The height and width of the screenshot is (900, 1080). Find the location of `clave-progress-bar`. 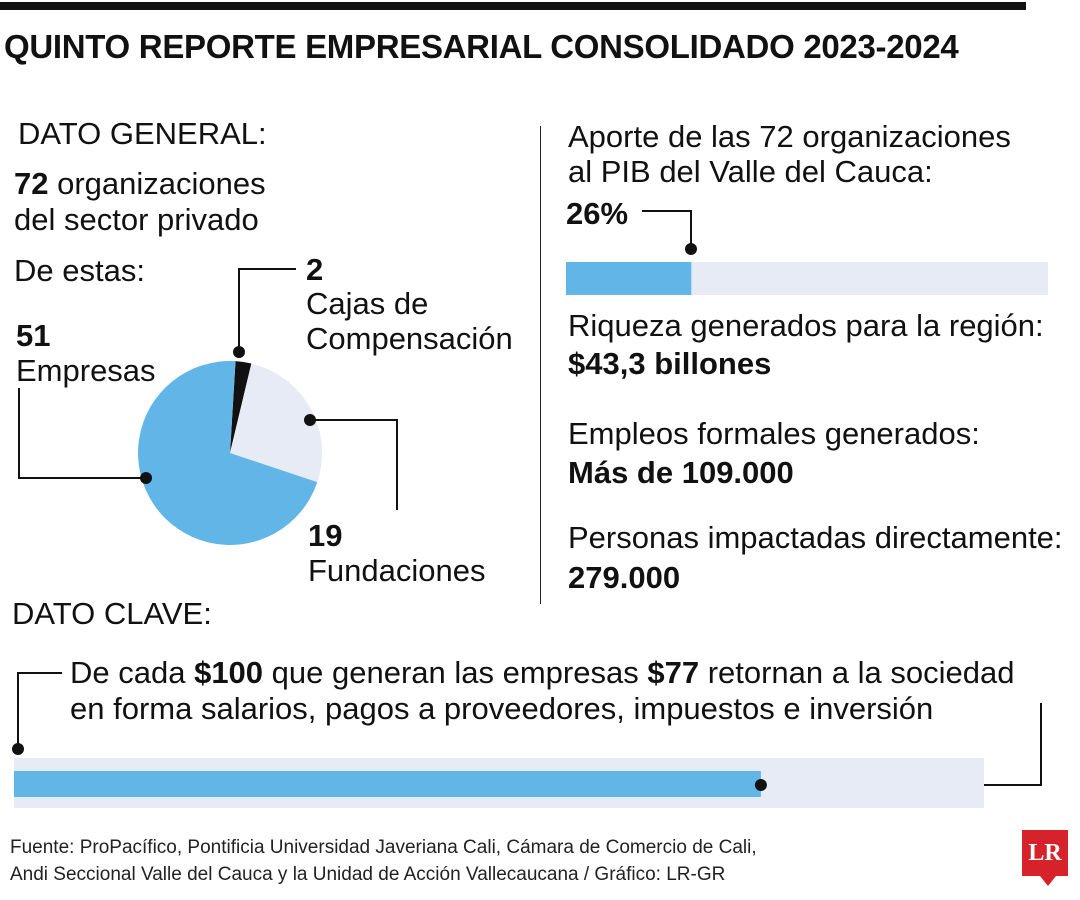

clave-progress-bar is located at coordinates (498, 775).